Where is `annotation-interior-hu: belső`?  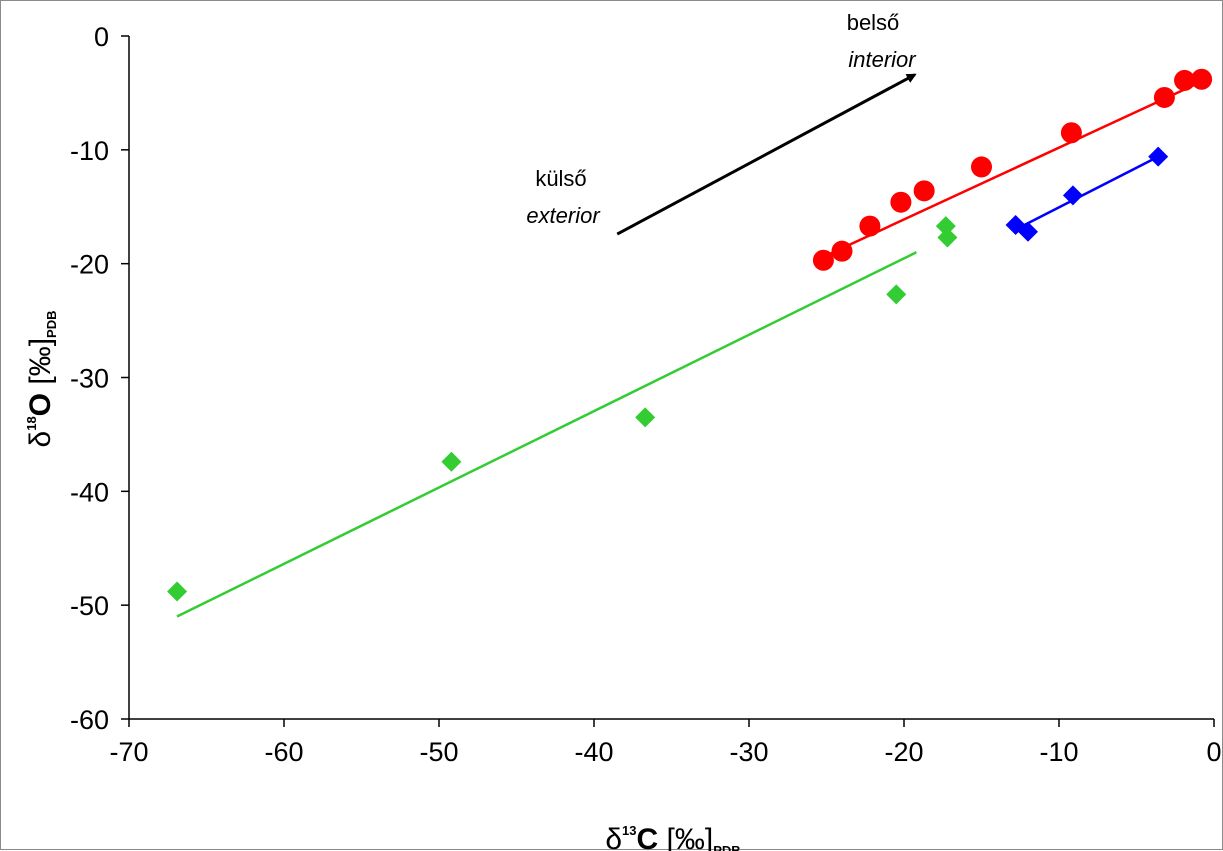 annotation-interior-hu: belső is located at coordinates (873, 22).